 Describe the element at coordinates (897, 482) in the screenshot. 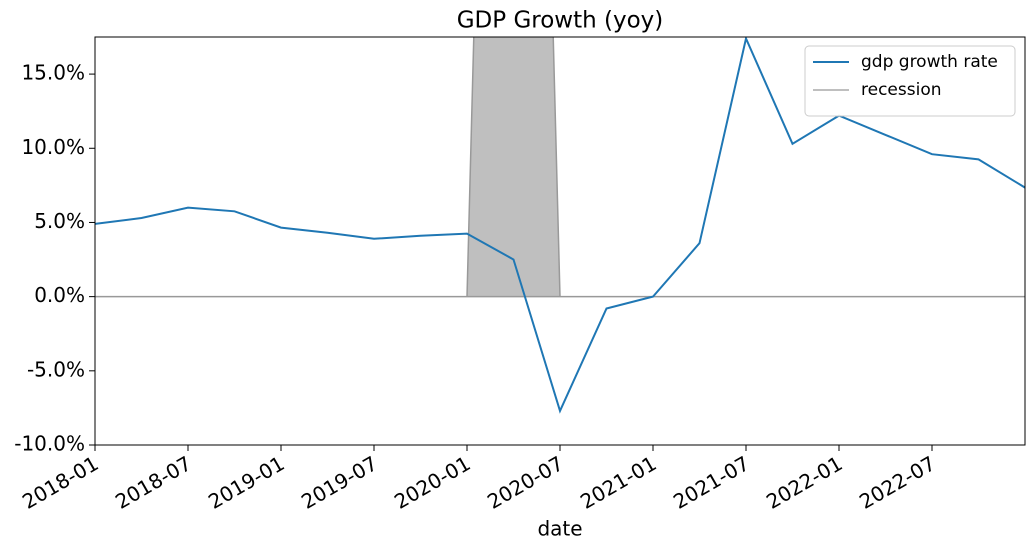

I see `x-tick-label: 2022-07` at that location.